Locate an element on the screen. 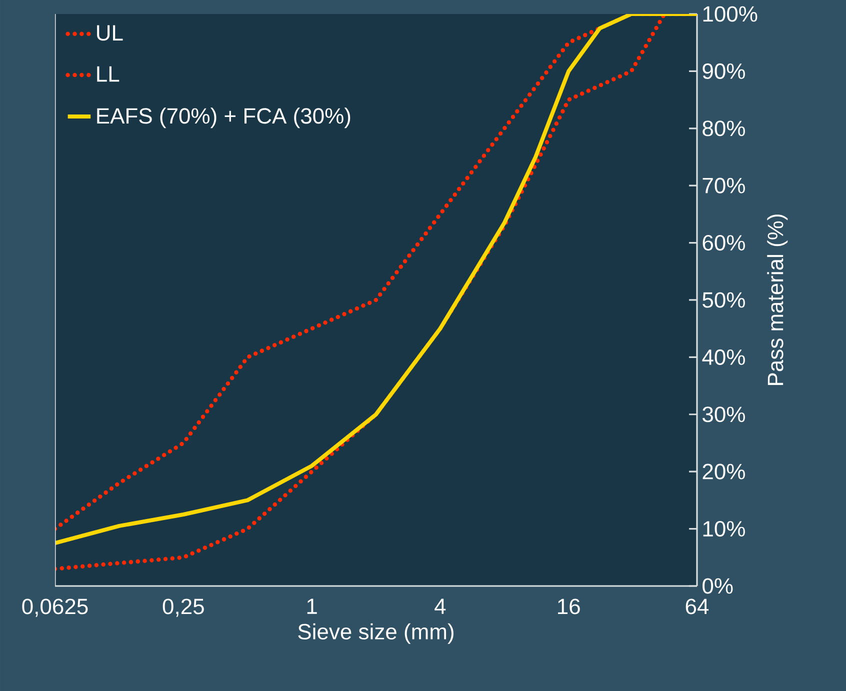 The width and height of the screenshot is (846, 691). y-tick-label: 100% is located at coordinates (730, 14).